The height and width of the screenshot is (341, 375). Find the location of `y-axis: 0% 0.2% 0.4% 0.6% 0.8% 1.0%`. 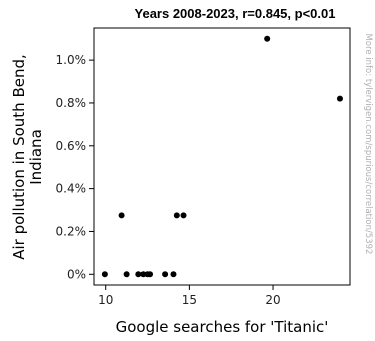

y-axis: 0% 0.2% 0.4% 0.6% 0.8% 1.0% is located at coordinates (75, 167).